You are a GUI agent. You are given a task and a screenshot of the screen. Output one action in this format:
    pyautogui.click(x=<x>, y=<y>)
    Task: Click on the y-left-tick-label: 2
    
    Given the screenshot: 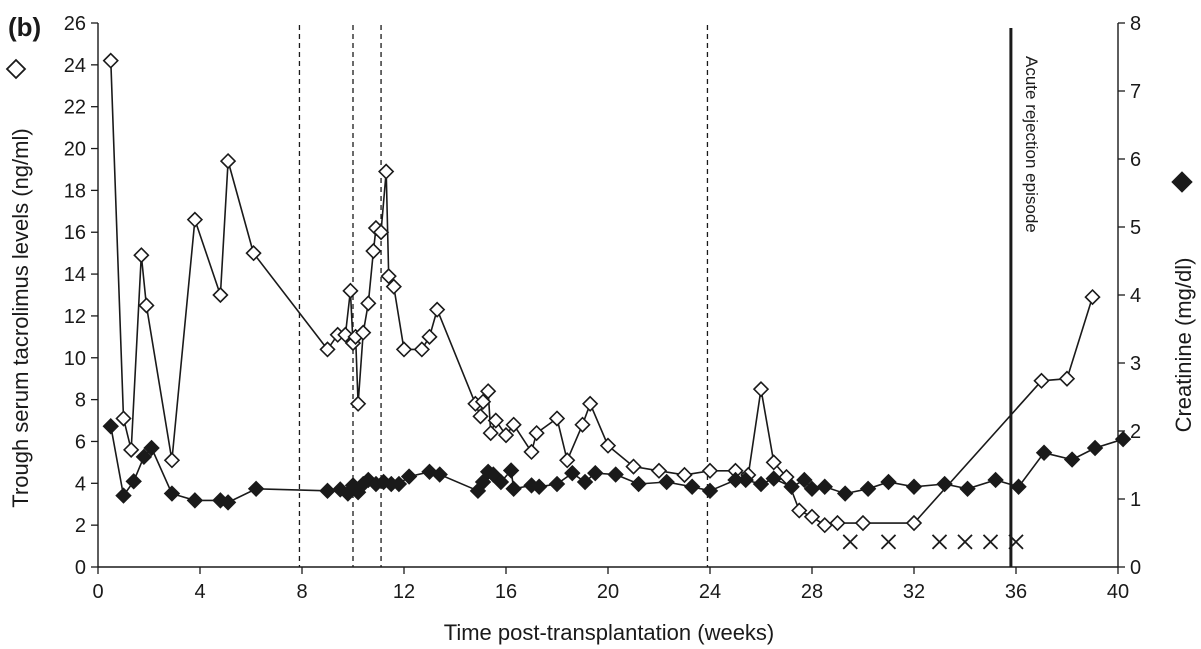 What is the action you would take?
    pyautogui.click(x=80, y=526)
    